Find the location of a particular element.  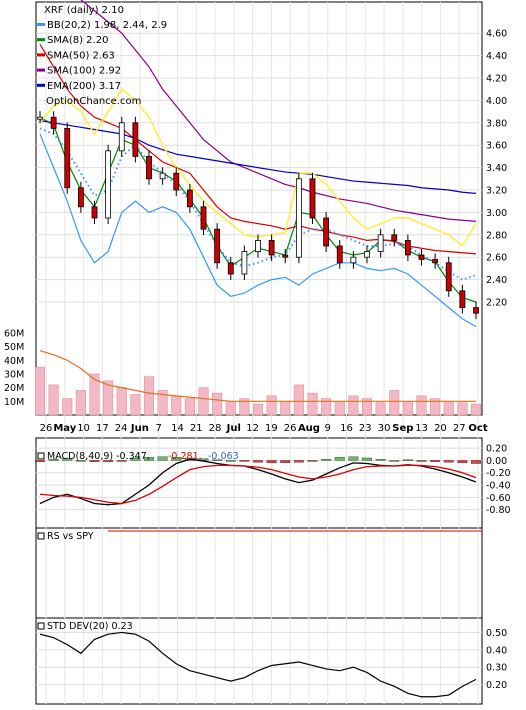

price-tick-label: 4.40 is located at coordinates (496, 56).